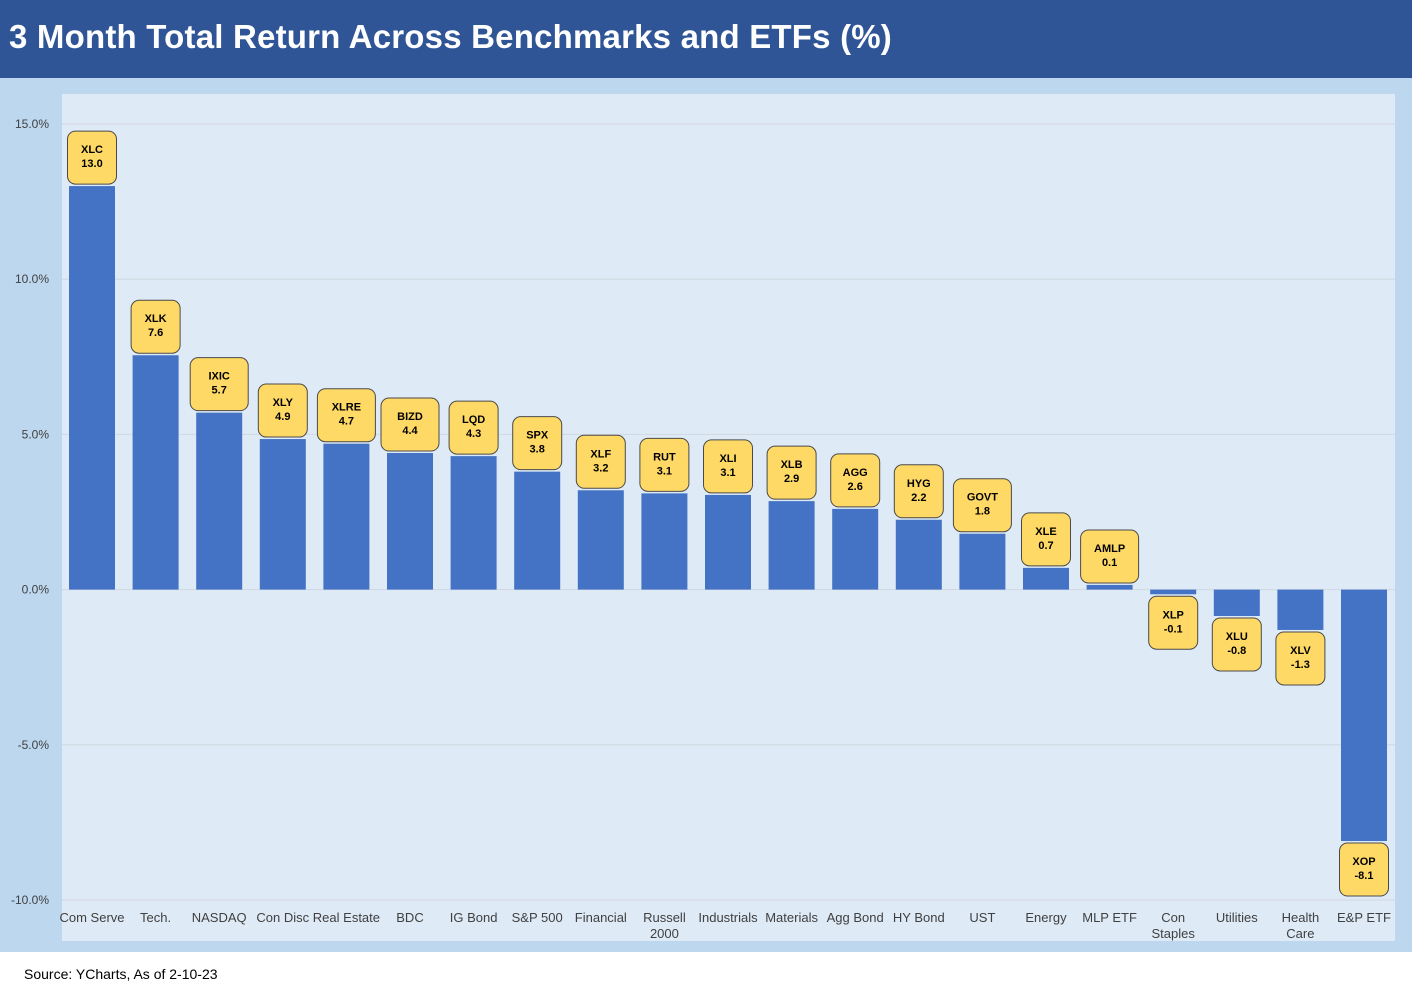 This screenshot has width=1412, height=1000. What do you see at coordinates (982, 512) in the screenshot?
I see `data-label-value: 1.8` at bounding box center [982, 512].